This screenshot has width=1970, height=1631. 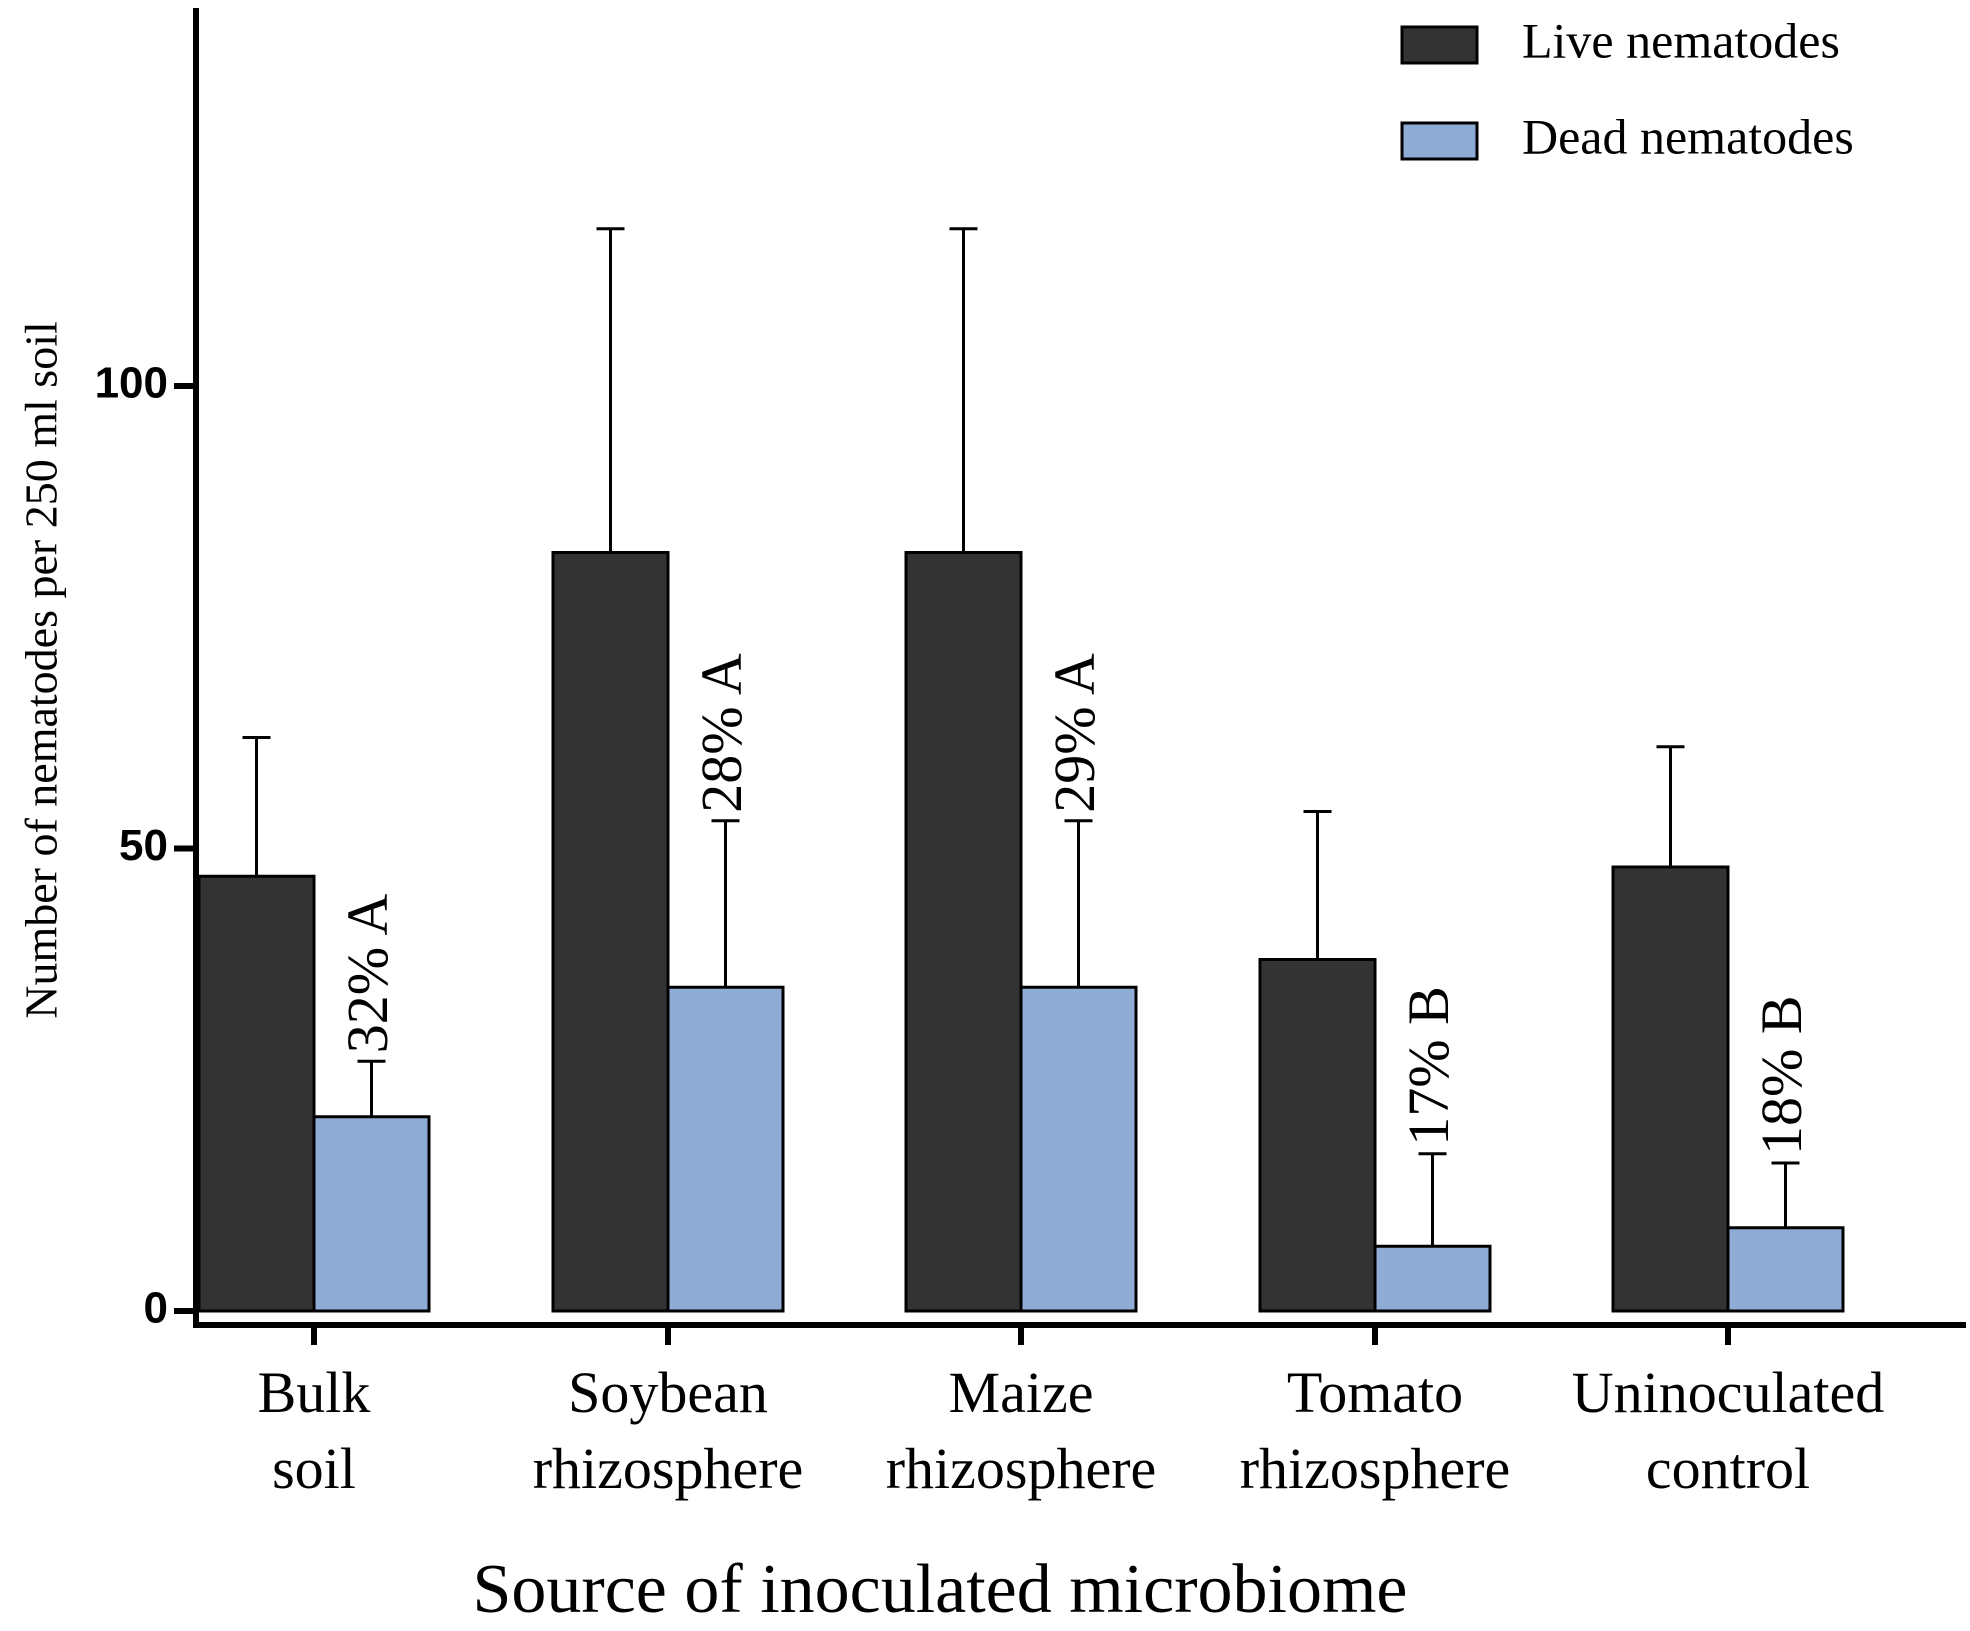 I want to click on x-tick-label-0-1: soil, so click(x=314, y=1468).